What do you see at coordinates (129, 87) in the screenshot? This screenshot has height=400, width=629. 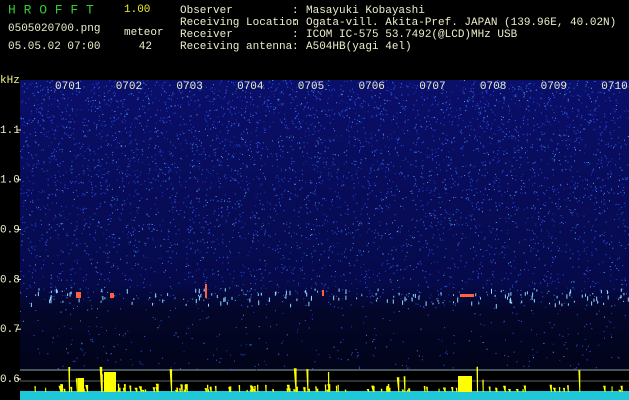 I see `time-label: 0702` at bounding box center [129, 87].